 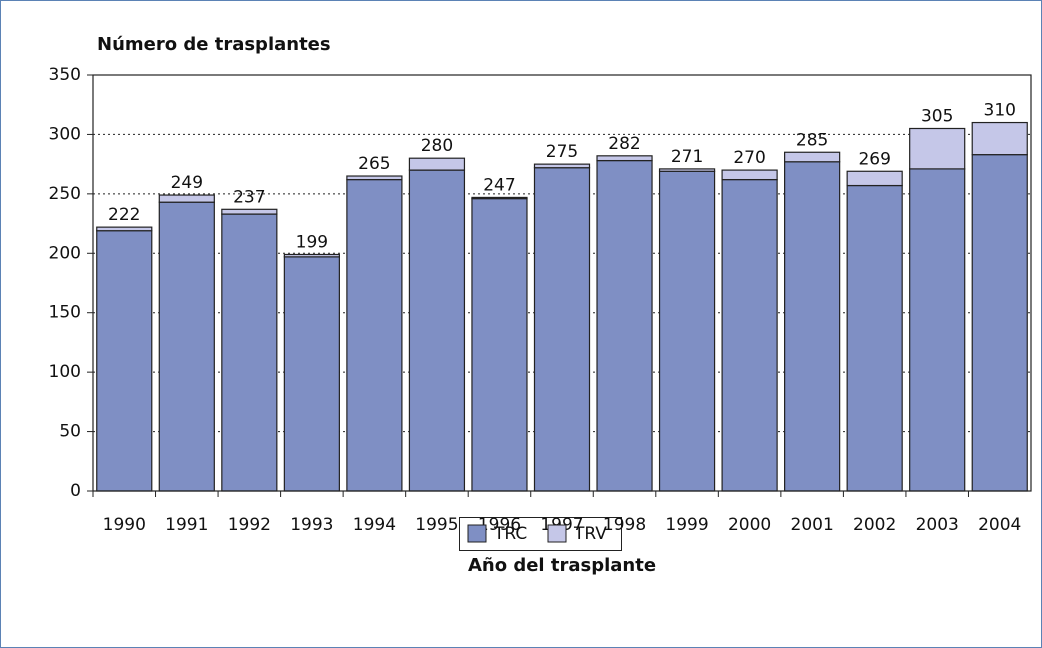 What do you see at coordinates (65, 372) in the screenshot?
I see `y-tick-label: 100` at bounding box center [65, 372].